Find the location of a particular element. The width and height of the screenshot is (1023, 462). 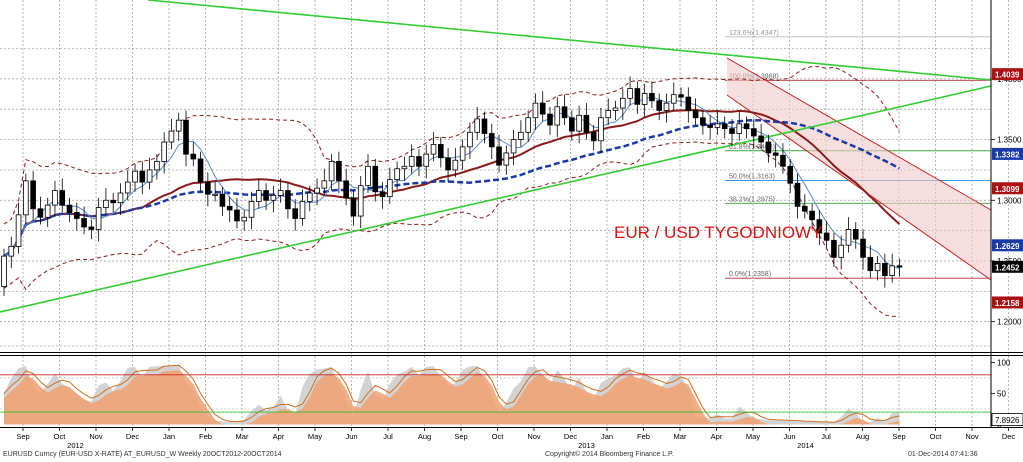

footer-right: 01-Dec-2014 07:41:36 is located at coordinates (943, 454).